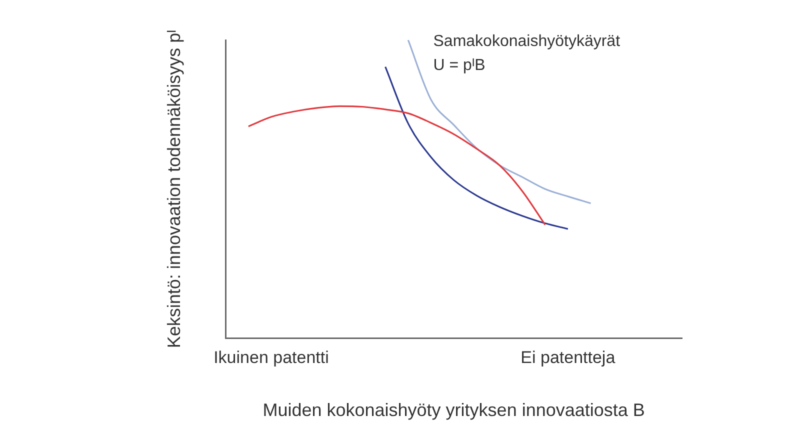 Image resolution: width=810 pixels, height=432 pixels. What do you see at coordinates (453, 410) in the screenshot?
I see `x-axis-title: Muiden kokonaishyöty yrityksen innovaatiosta B` at bounding box center [453, 410].